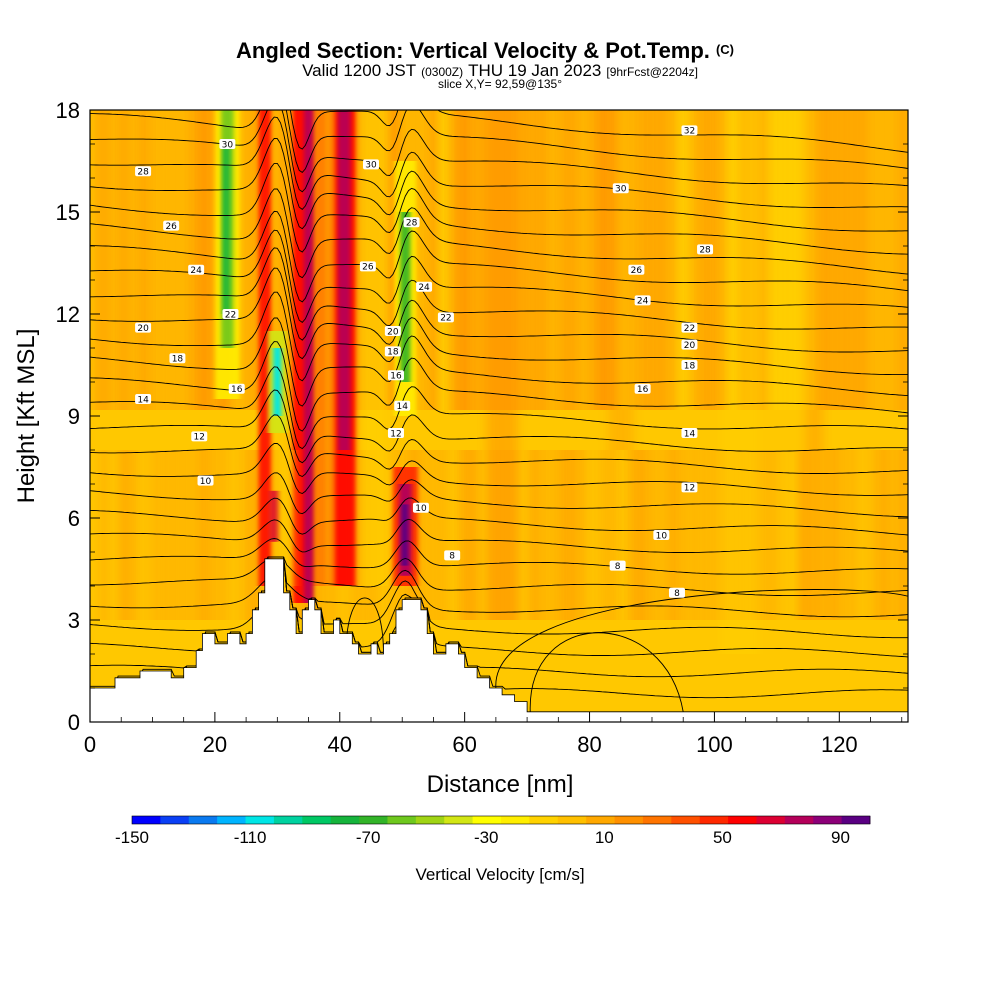 The width and height of the screenshot is (1000, 1000). I want to click on svg-text: 18, so click(690, 366).